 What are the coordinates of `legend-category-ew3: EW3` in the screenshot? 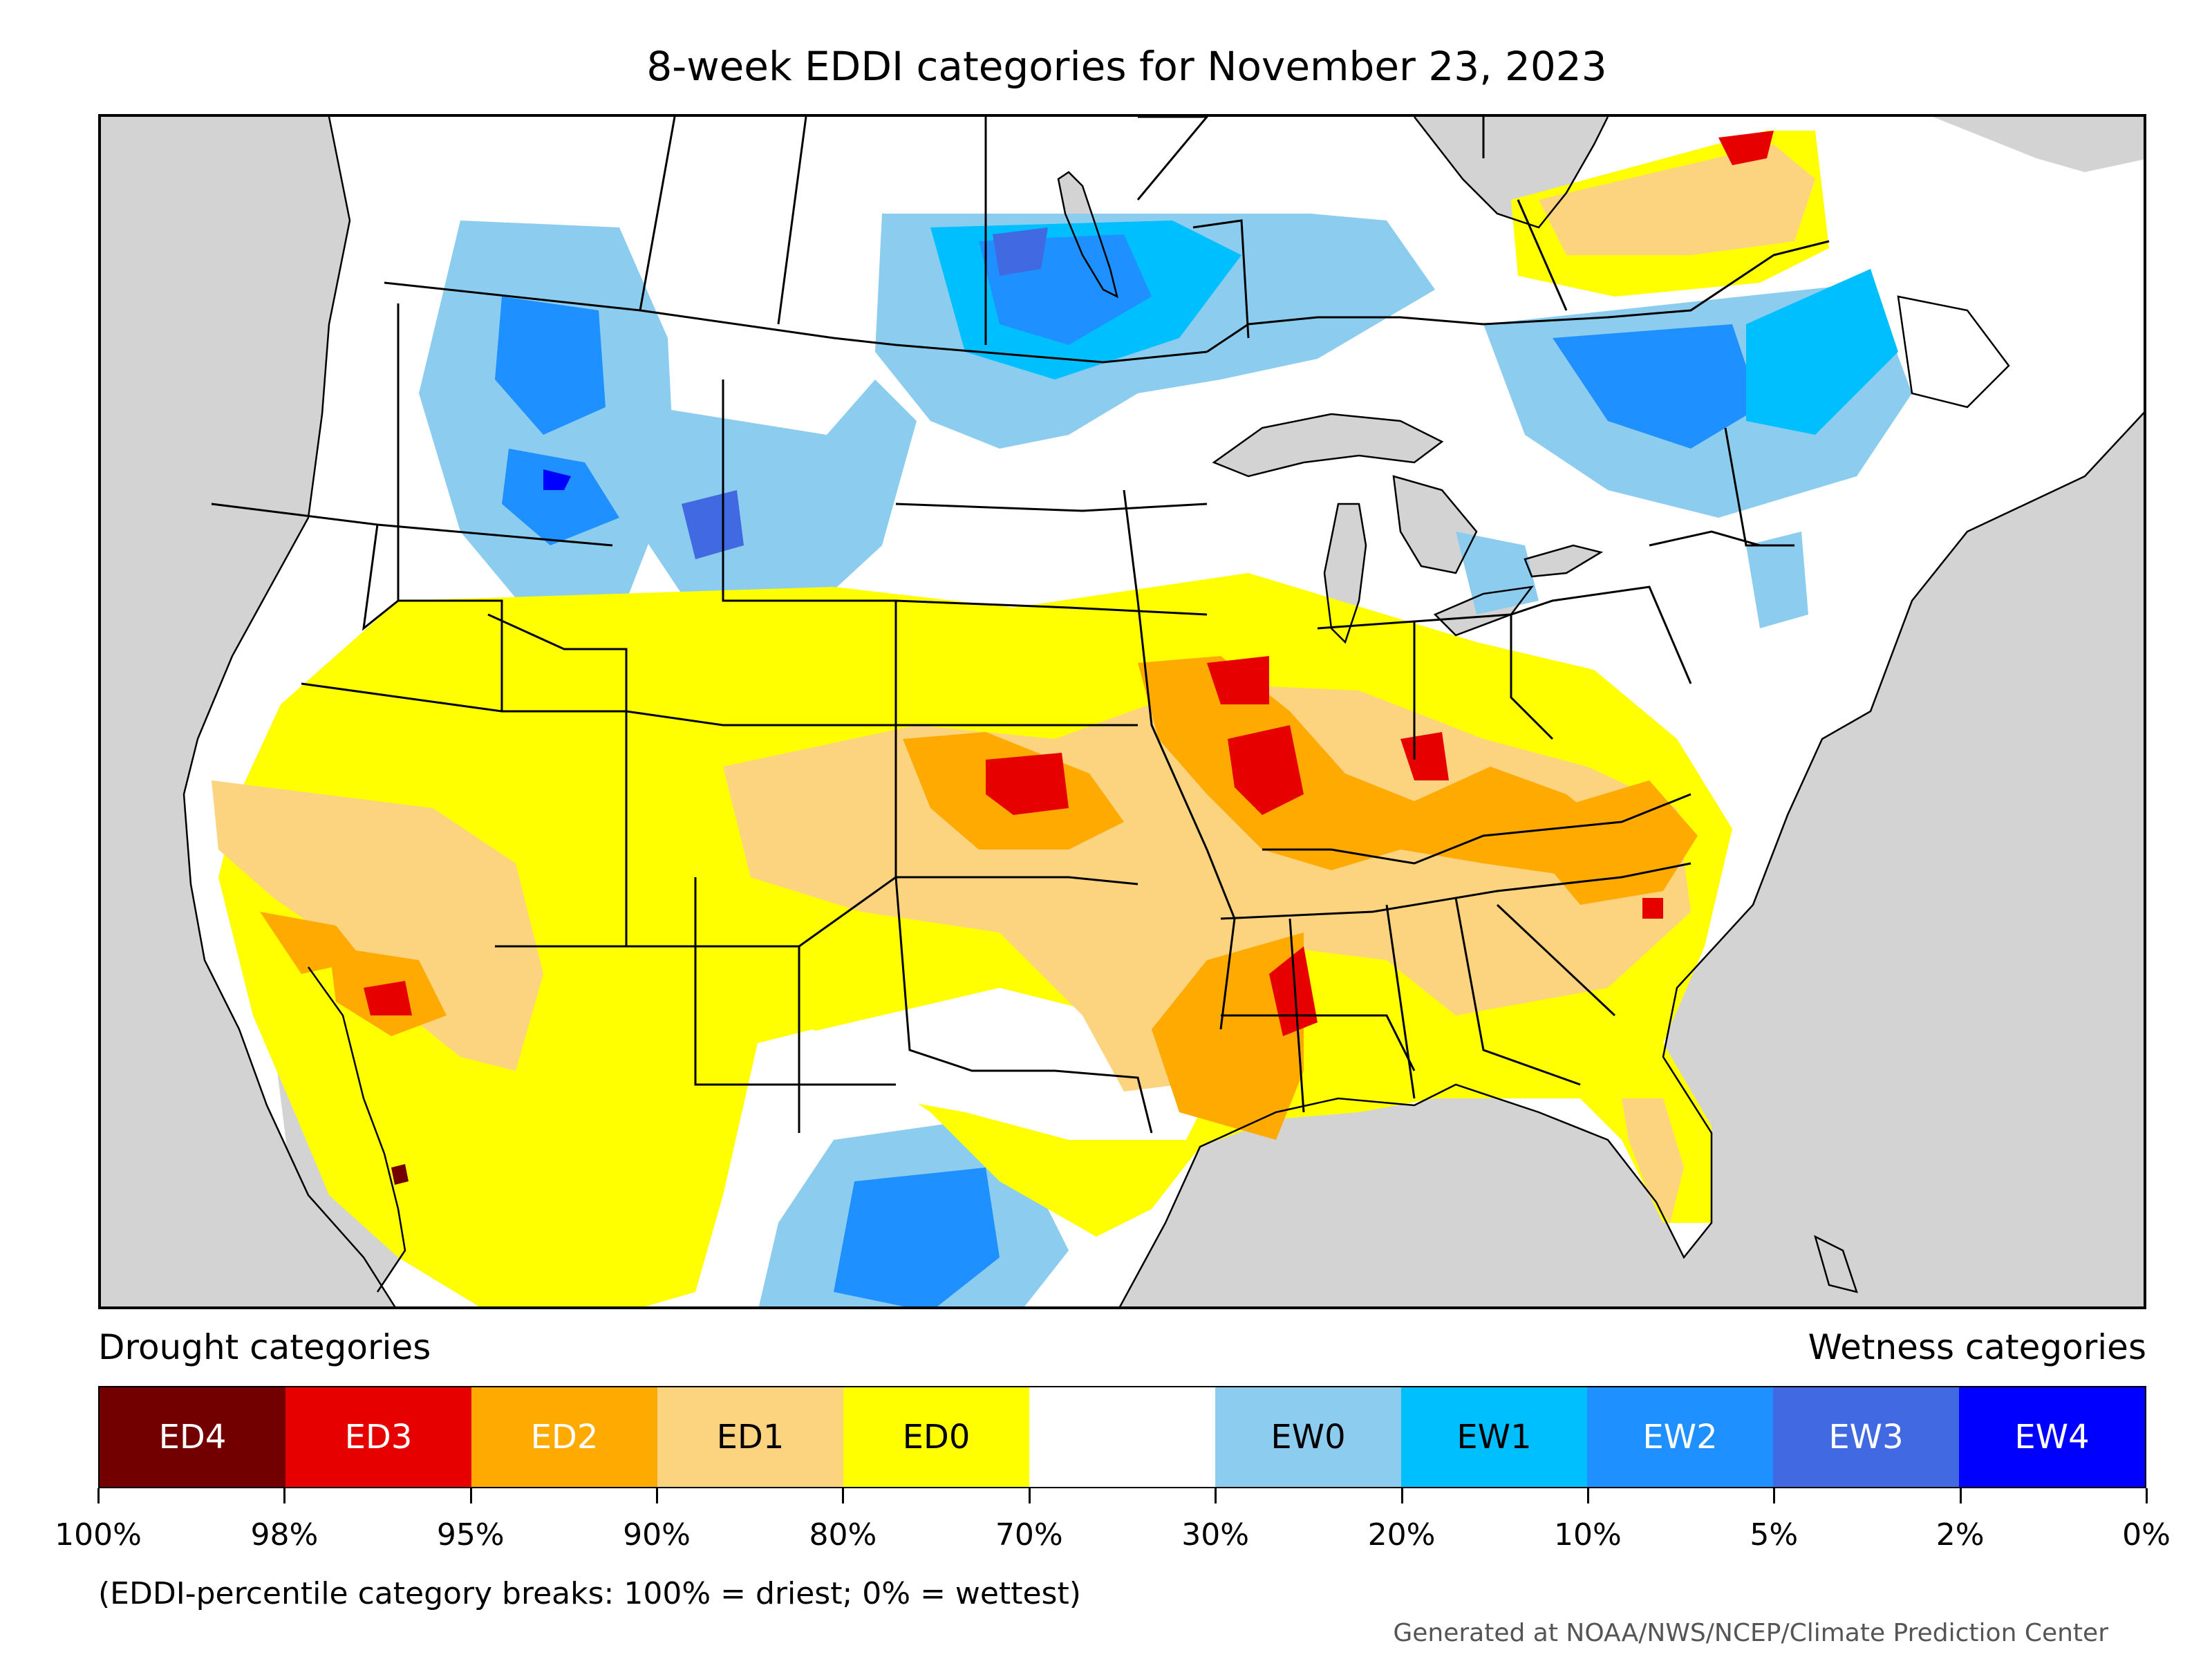 It's located at (1866, 1437).